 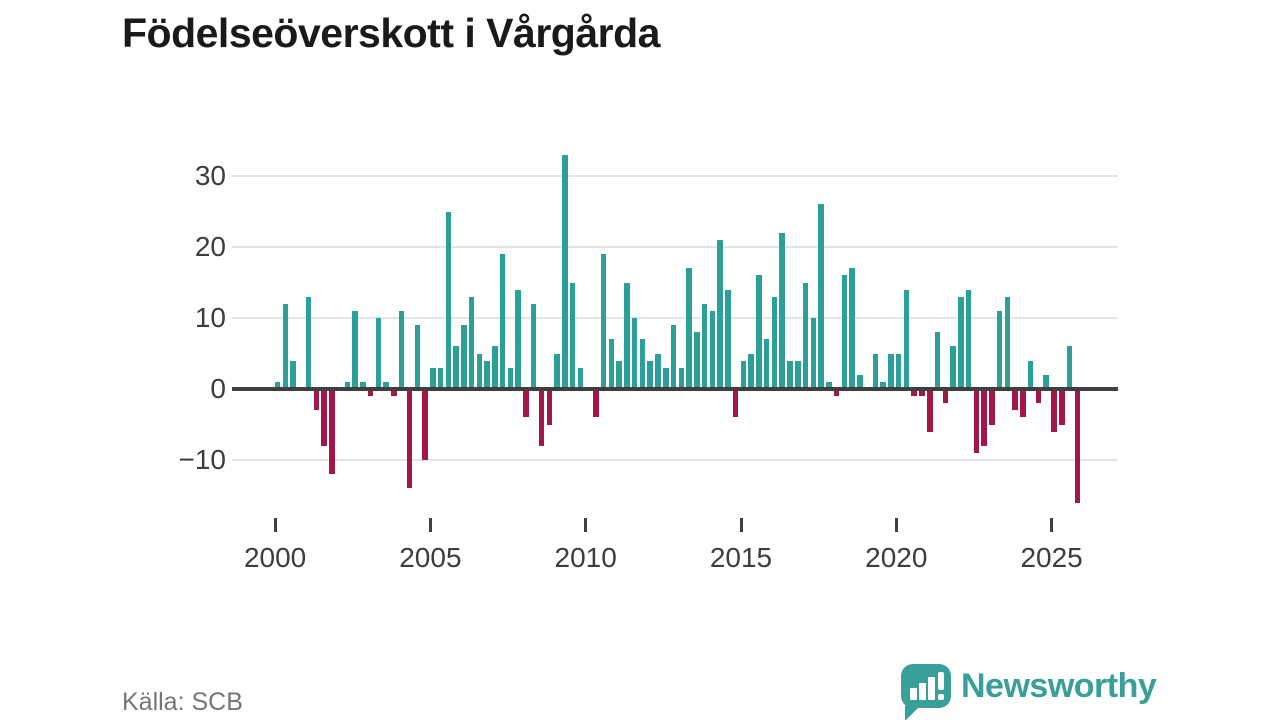 I want to click on x-axis-label: 2020, so click(x=896, y=557).